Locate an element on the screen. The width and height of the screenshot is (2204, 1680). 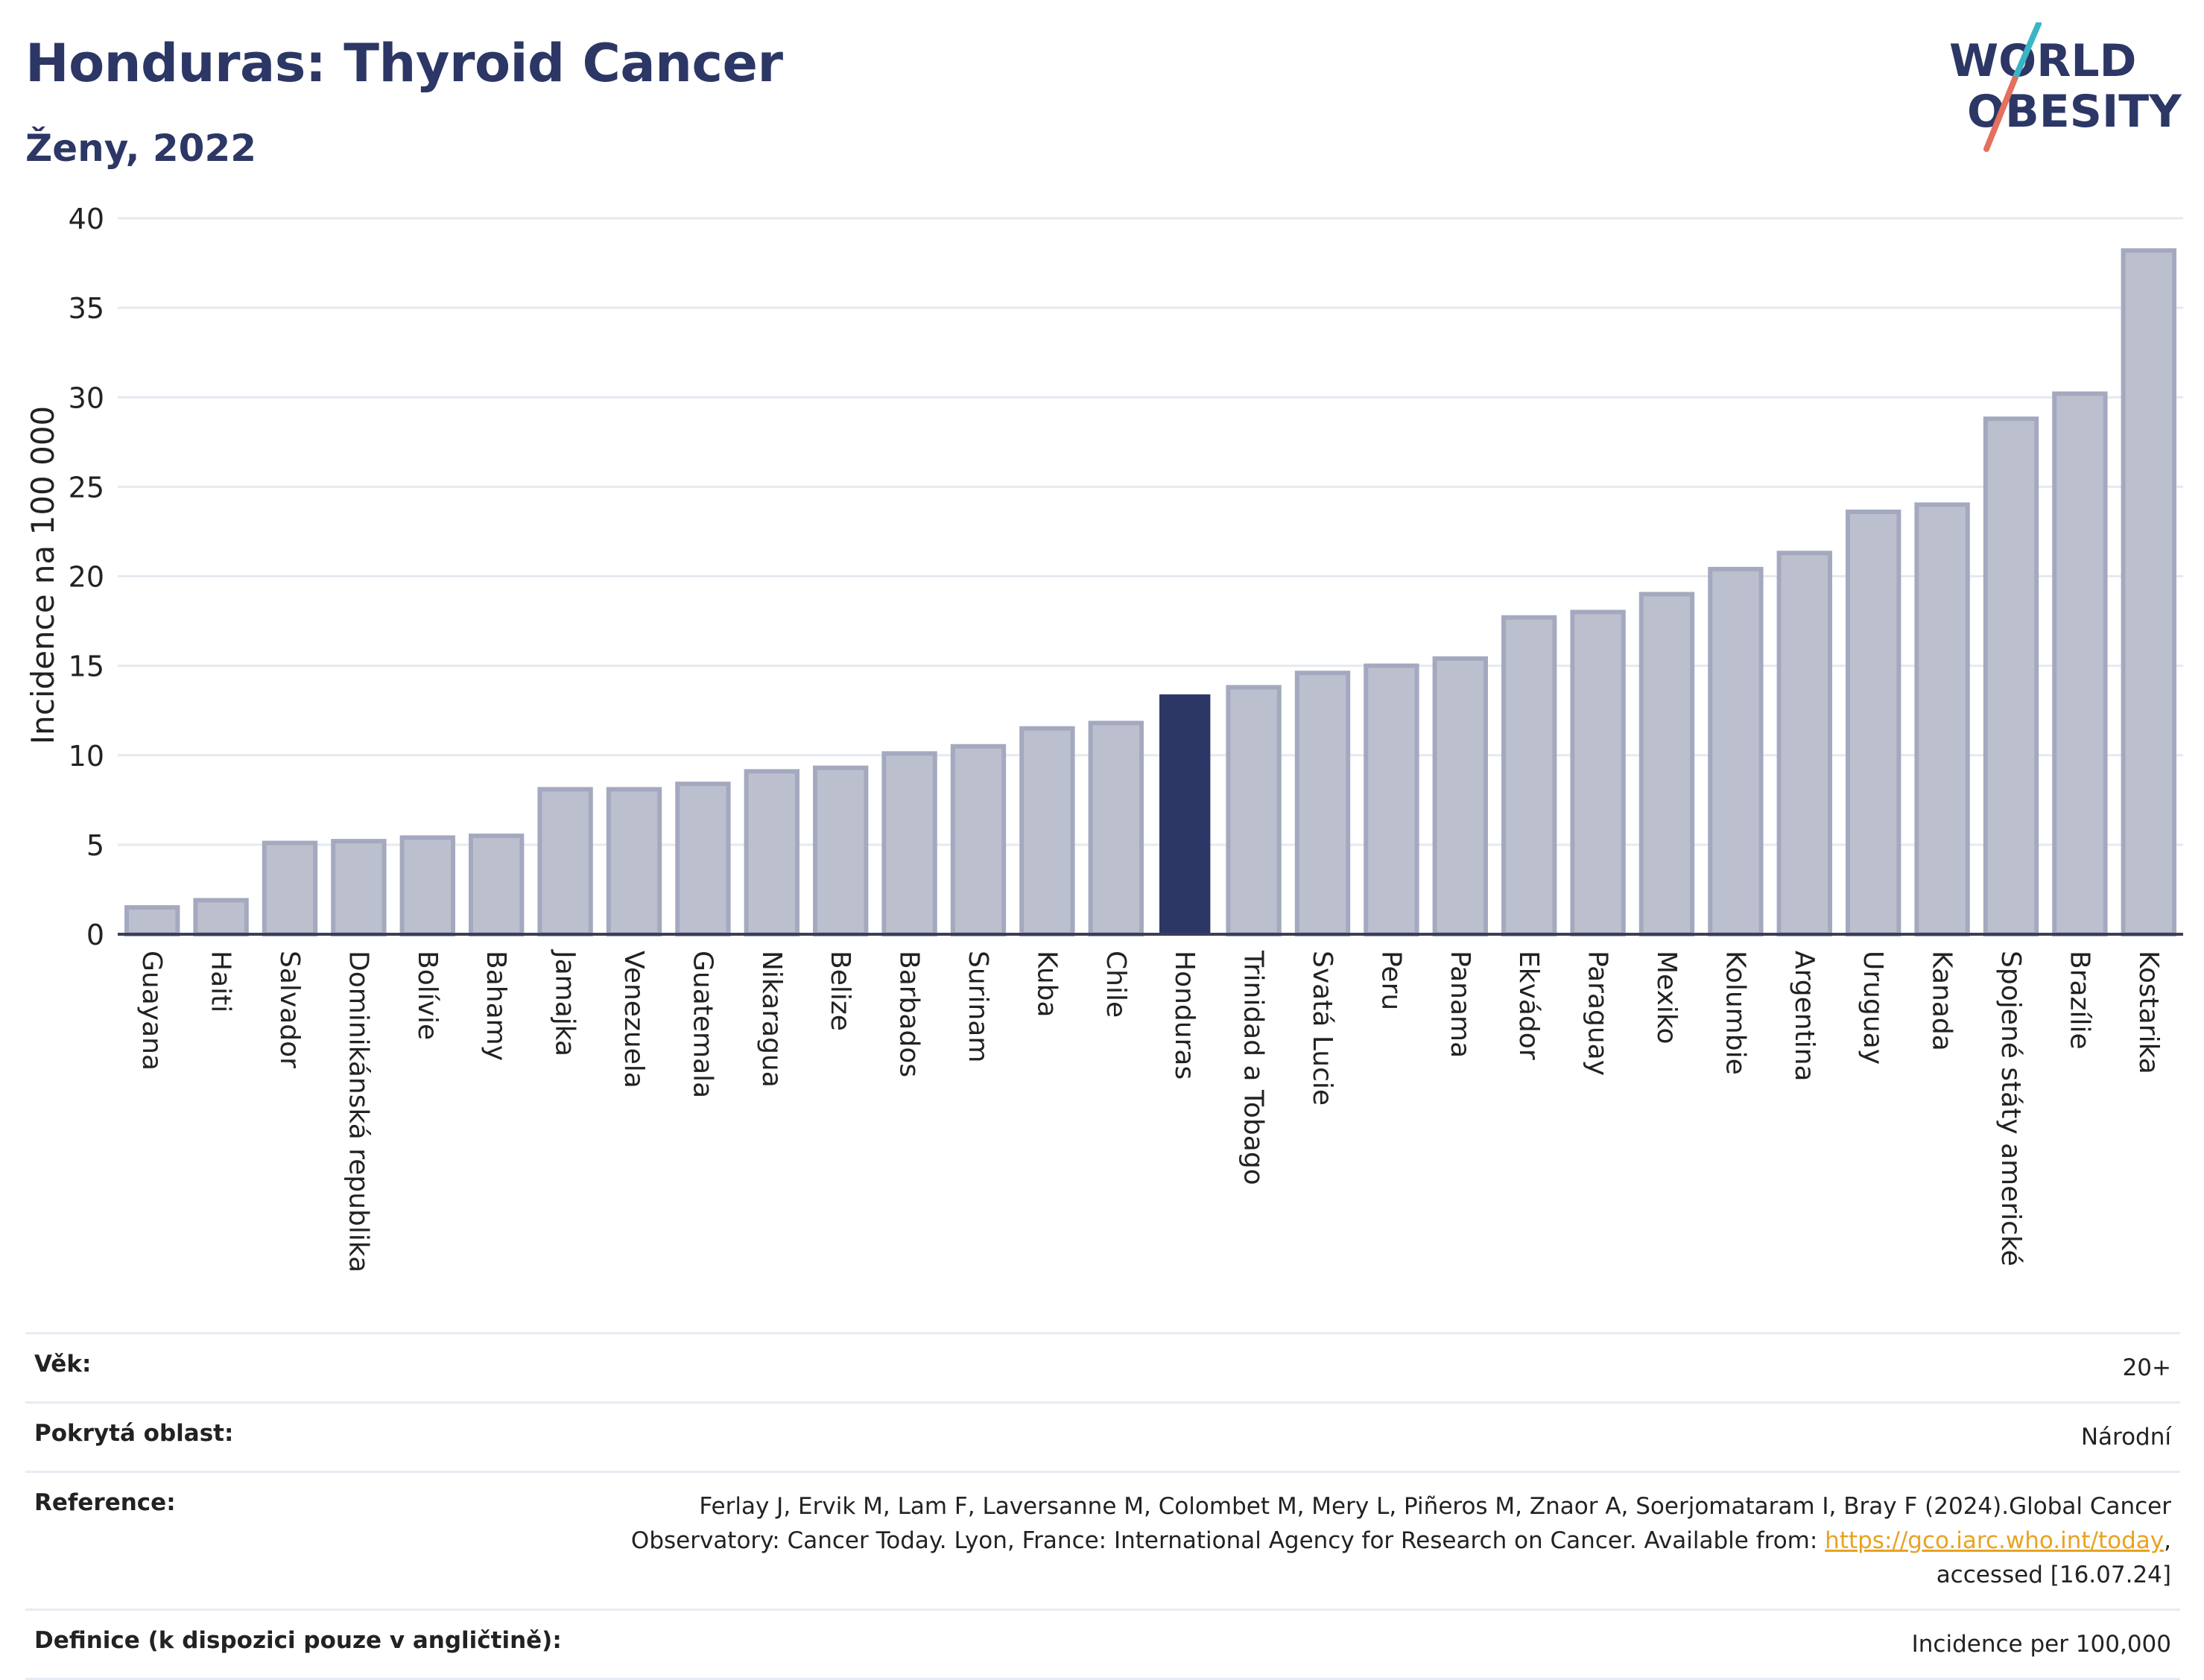
bar-trinidad-a-tobago is located at coordinates (1254, 811).